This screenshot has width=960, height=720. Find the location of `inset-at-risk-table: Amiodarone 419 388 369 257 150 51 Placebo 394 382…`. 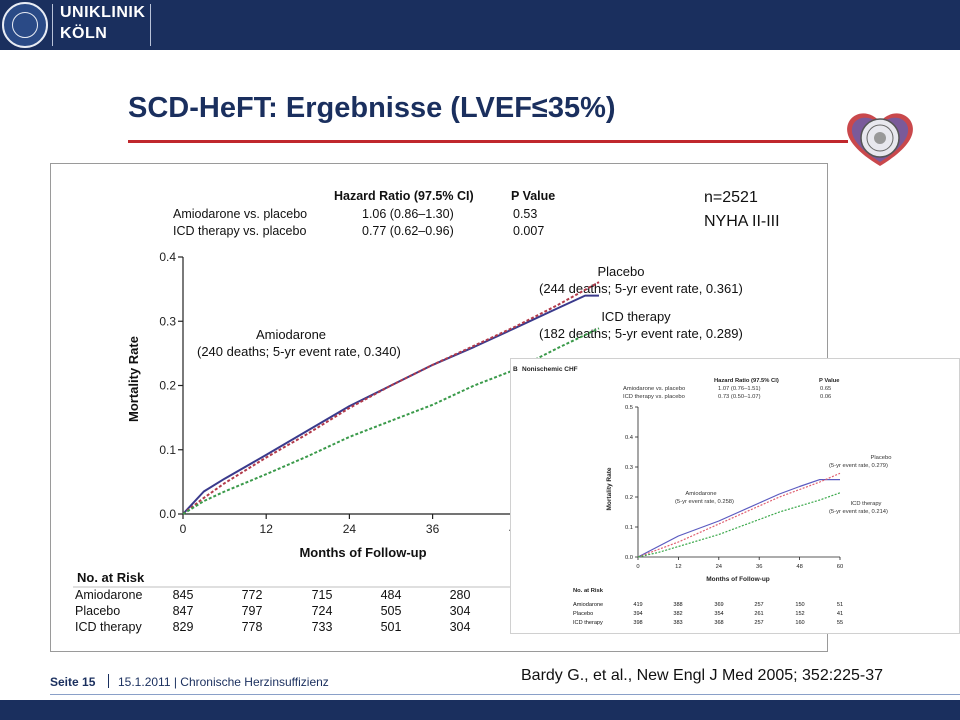

inset-at-risk-table: Amiodarone 419 388 369 257 150 51 Placebo 394 382… is located at coordinates (708, 614).